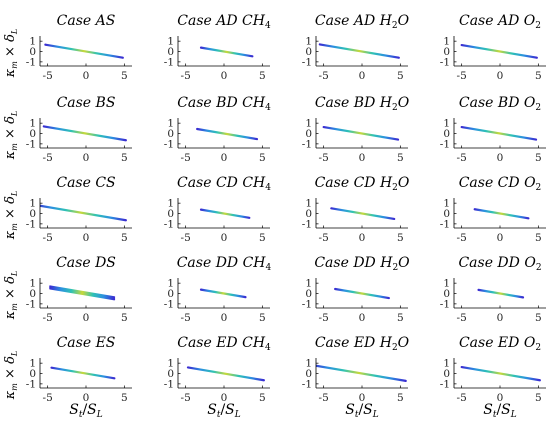 The image size is (550, 425). I want to click on panel-title: Case ED H2O, so click(362, 344).